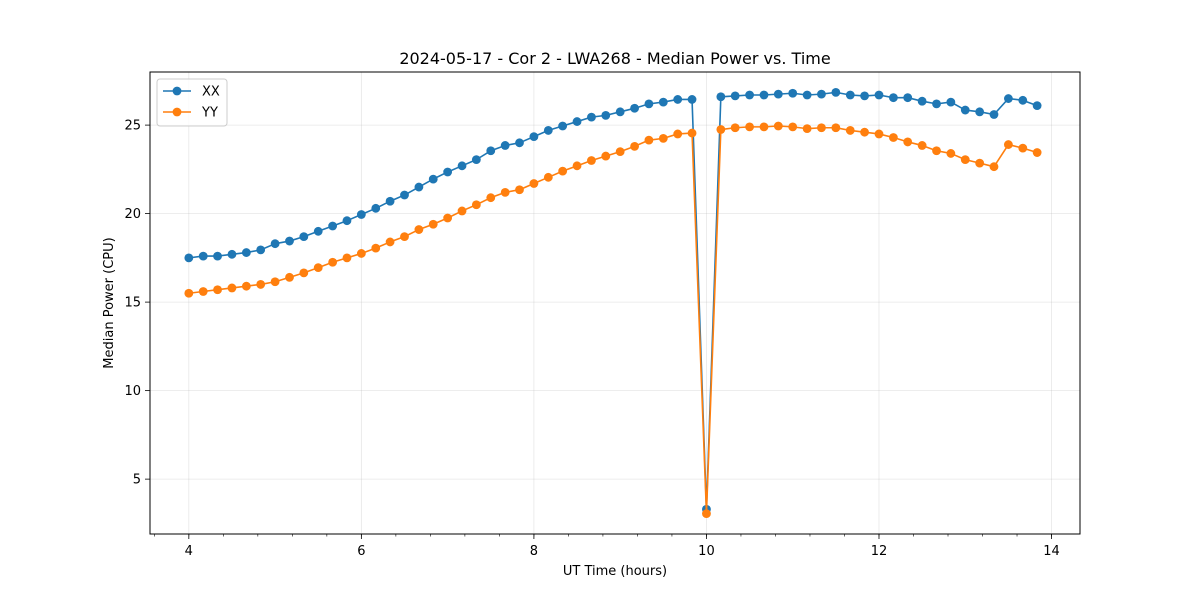 This screenshot has width=1200, height=600. What do you see at coordinates (192, 102) in the screenshot?
I see `legend: XX YY` at bounding box center [192, 102].